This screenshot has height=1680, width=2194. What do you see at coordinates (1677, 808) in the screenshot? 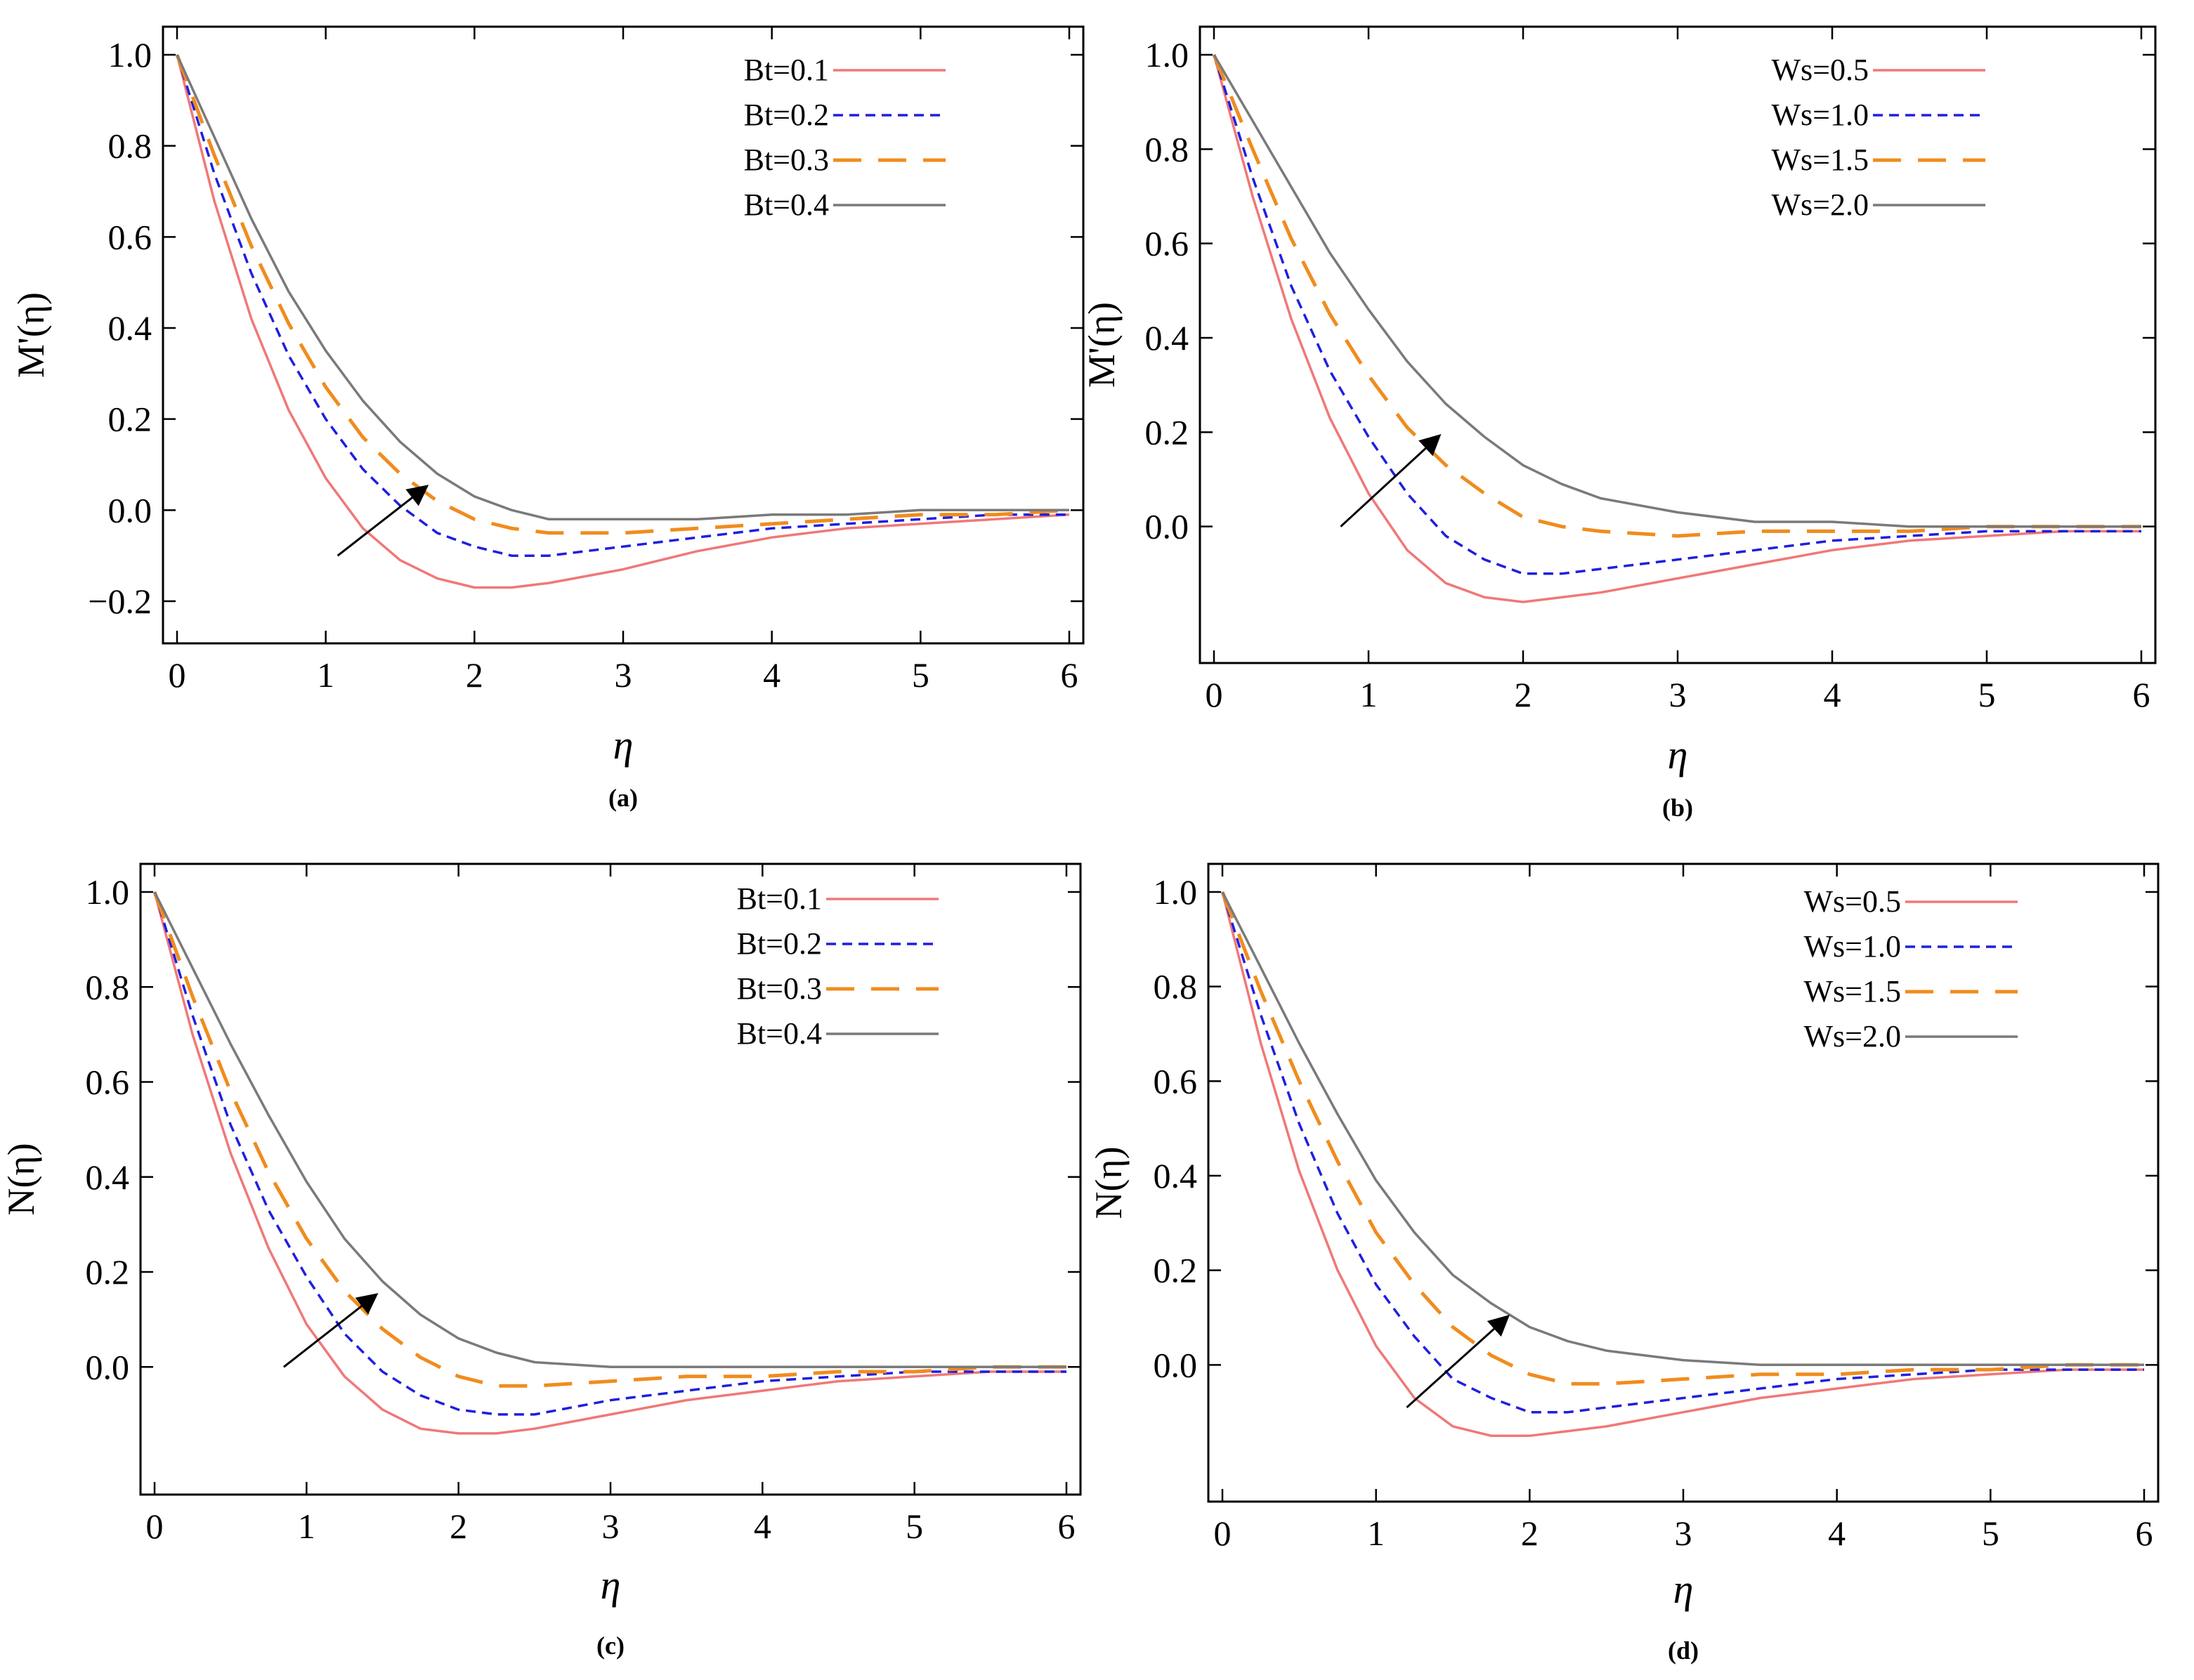
I see `panel-caption: (b)` at bounding box center [1677, 808].